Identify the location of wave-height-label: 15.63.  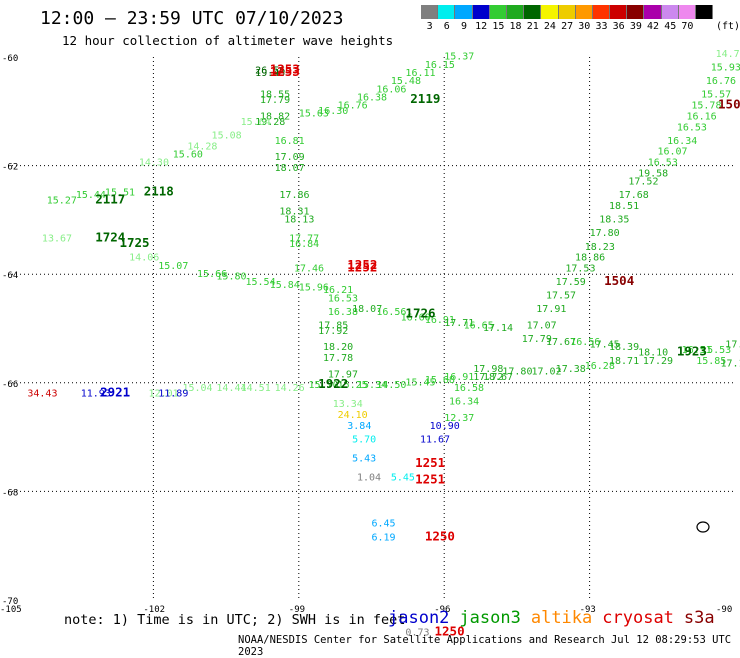
(314, 114).